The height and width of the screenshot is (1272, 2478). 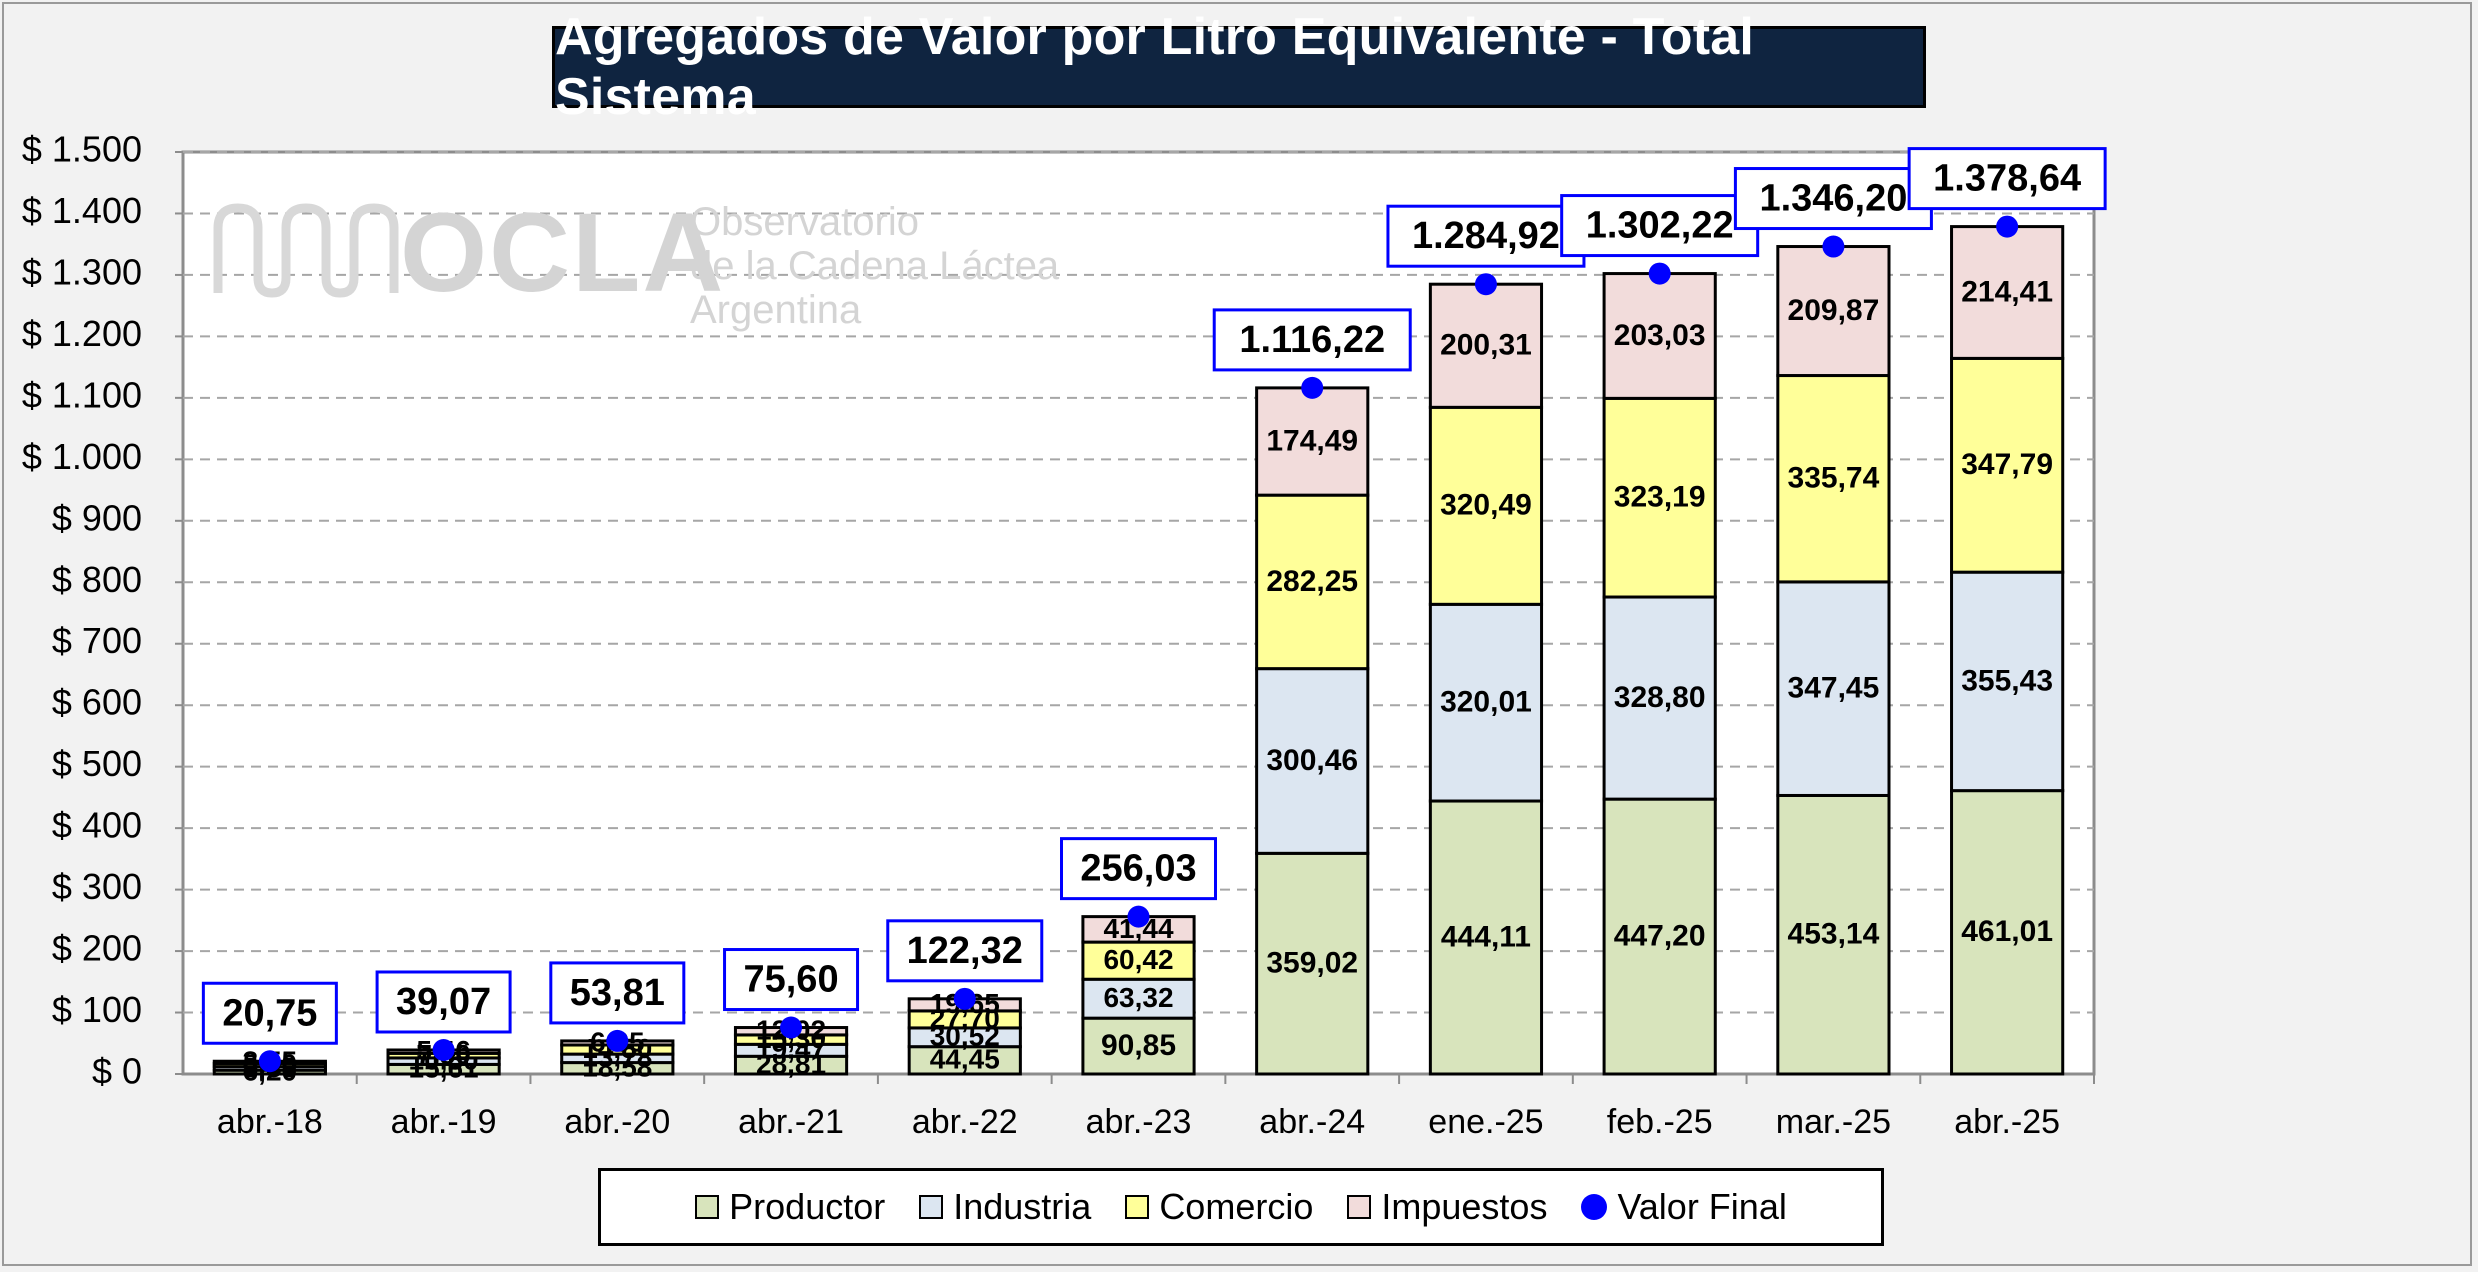 I want to click on bar-label-productor: 44,45, so click(x=965, y=1059).